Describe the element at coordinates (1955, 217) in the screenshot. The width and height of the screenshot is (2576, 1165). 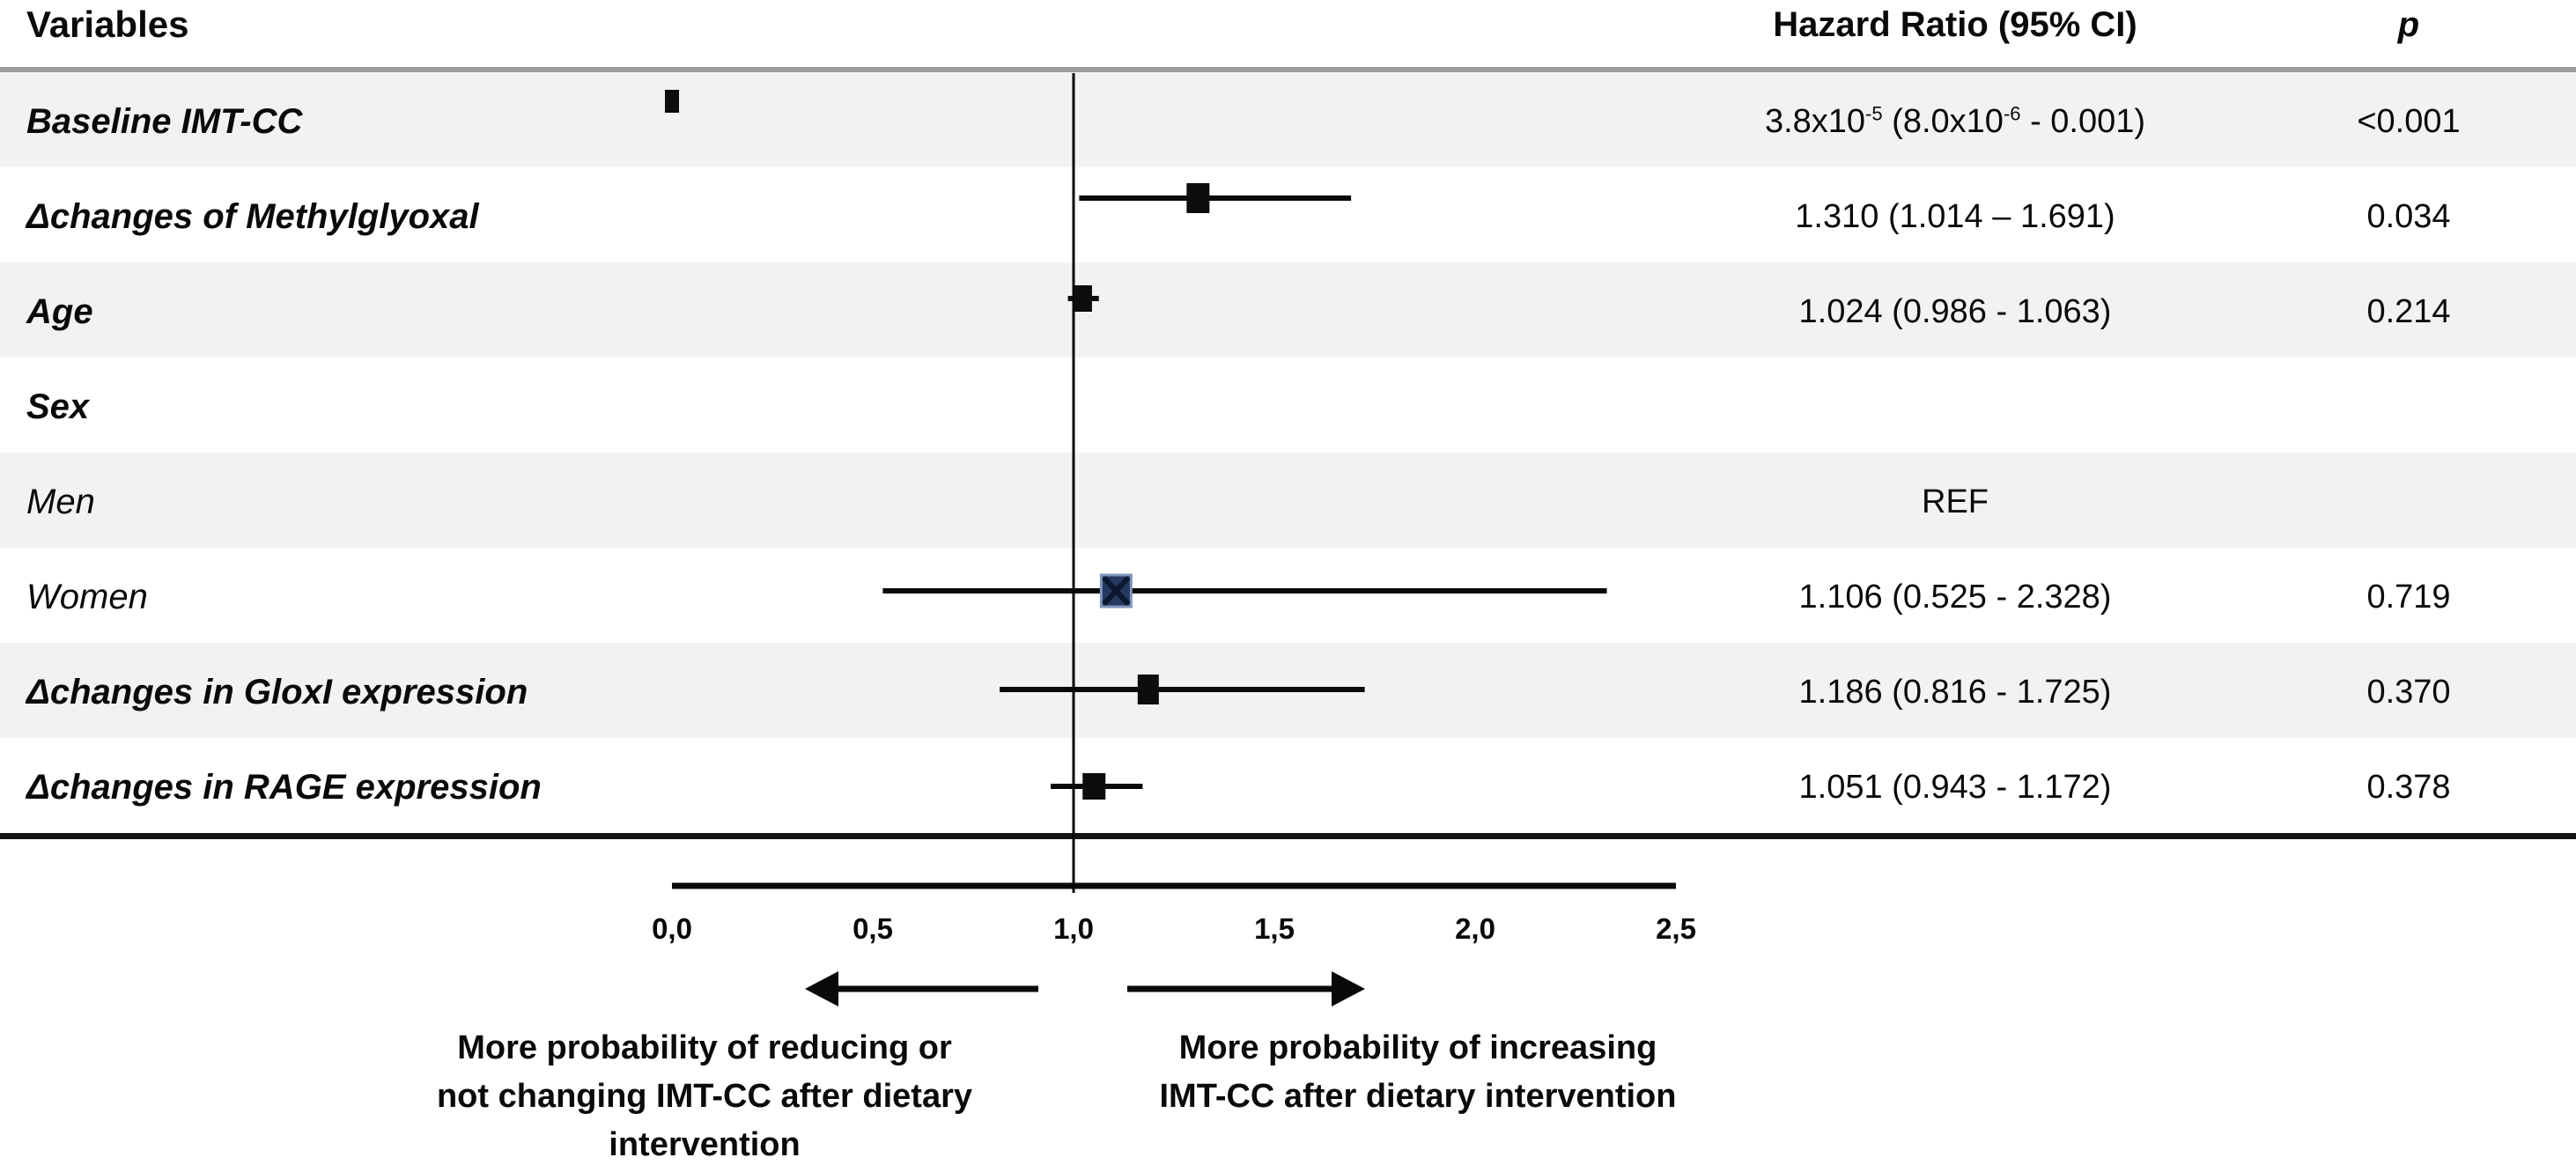
I see `row-hazard-ratio-value: 1.310 (1.014 – 1.691)` at that location.